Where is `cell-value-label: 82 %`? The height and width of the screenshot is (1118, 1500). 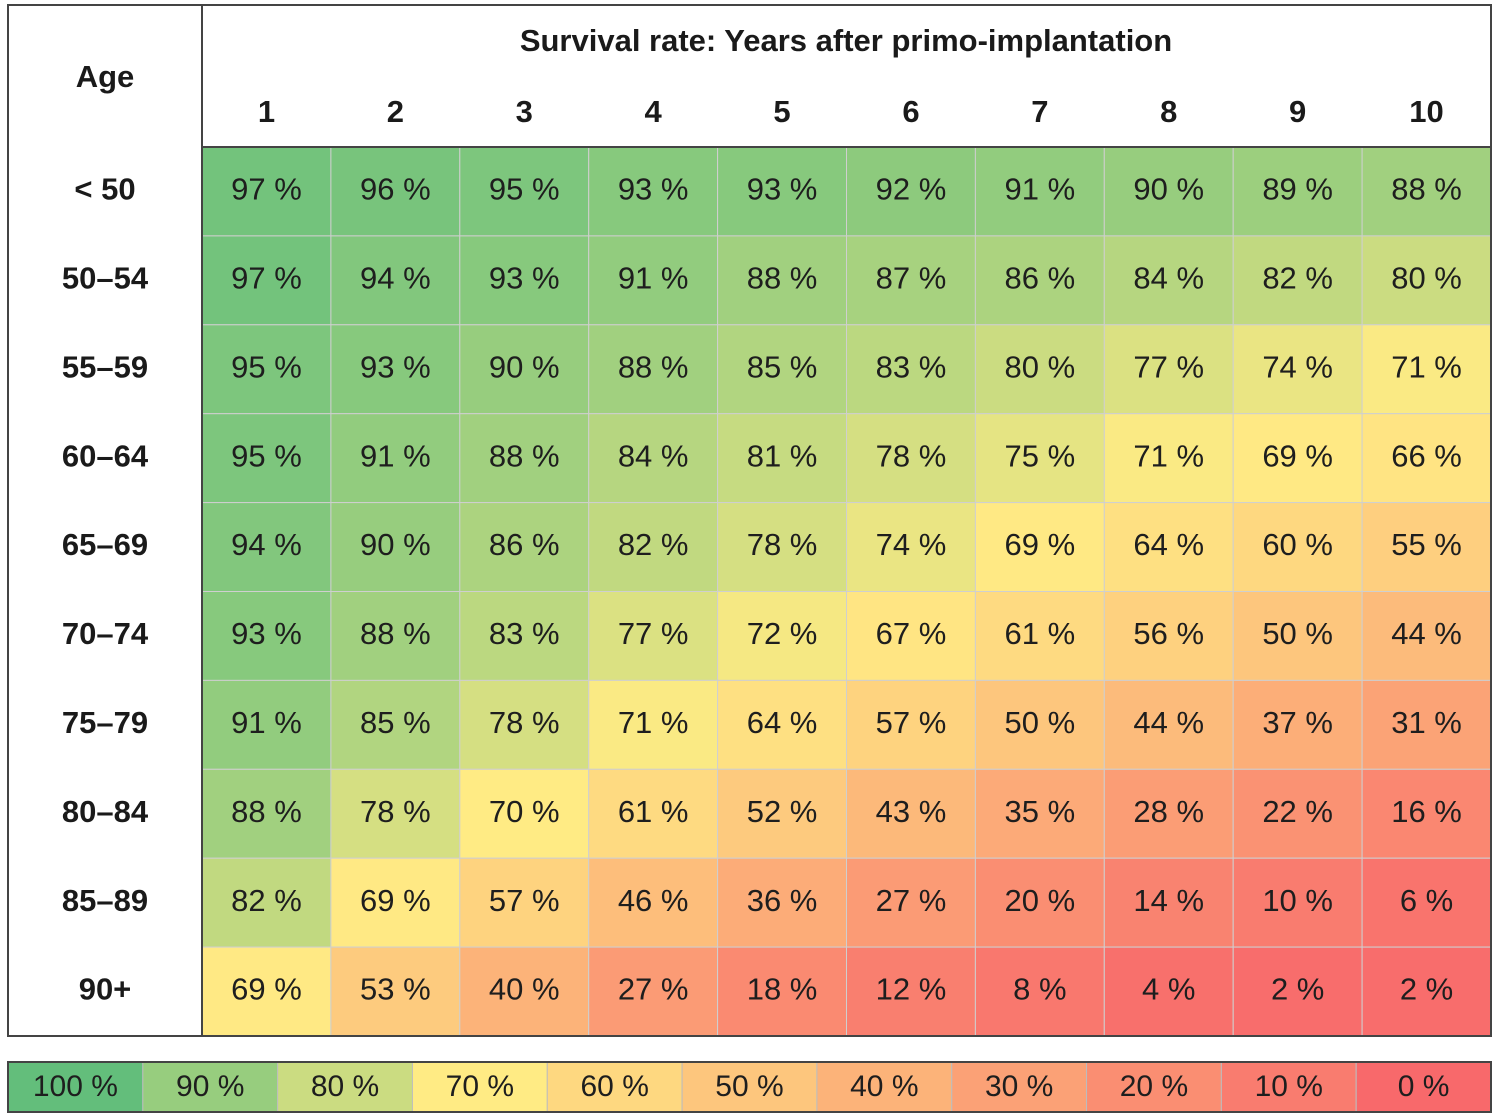 cell-value-label: 82 % is located at coordinates (1297, 278).